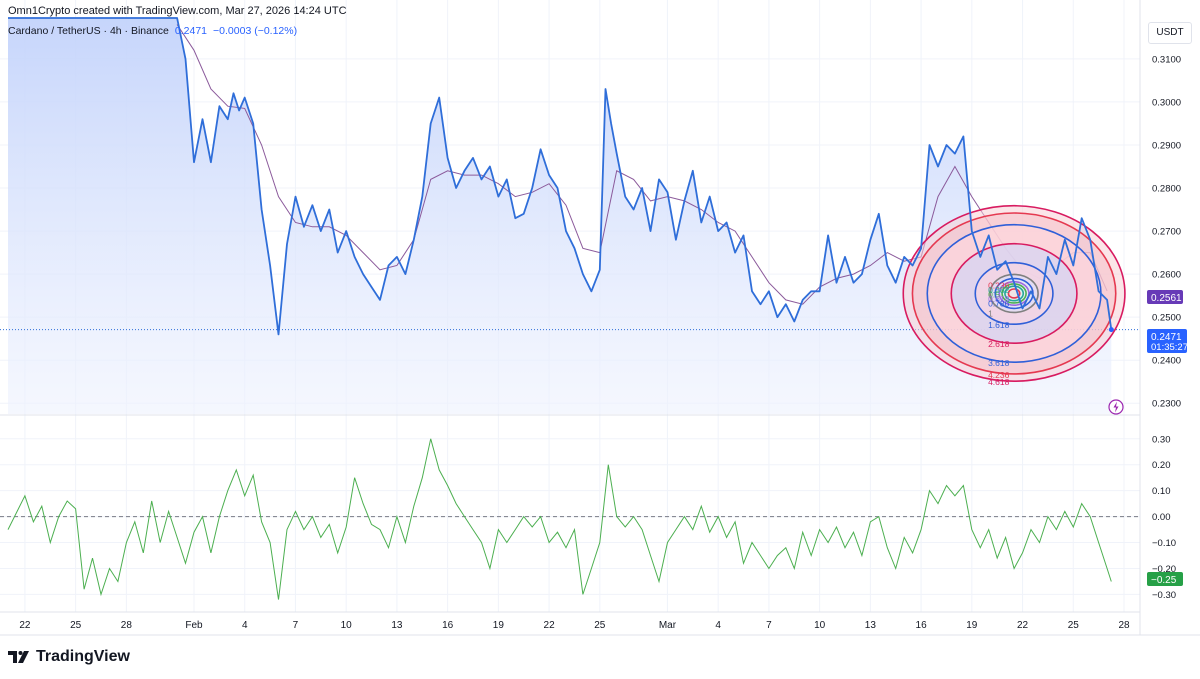  What do you see at coordinates (1161, 491) in the screenshot?
I see `oscillator-tick-label: 0.10` at bounding box center [1161, 491].